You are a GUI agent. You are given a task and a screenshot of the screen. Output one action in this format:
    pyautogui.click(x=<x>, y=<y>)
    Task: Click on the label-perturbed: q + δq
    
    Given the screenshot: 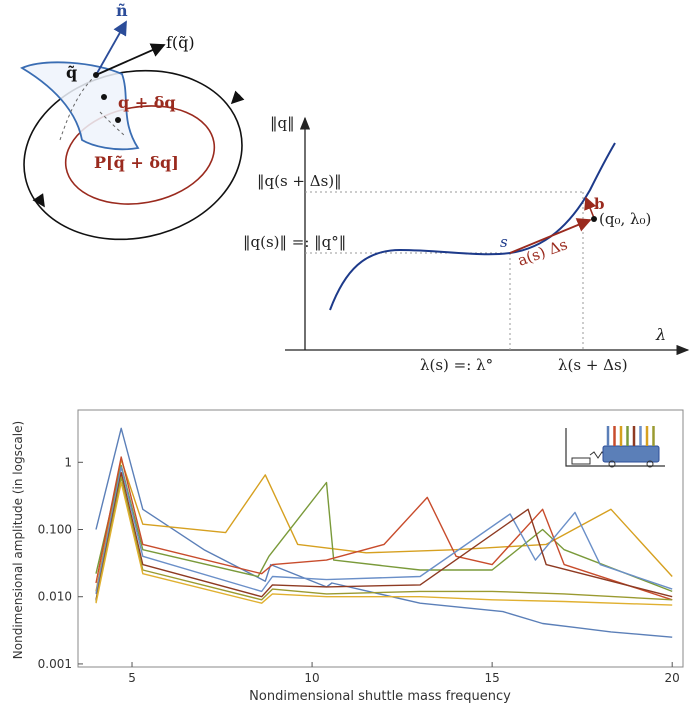 What is the action you would take?
    pyautogui.click(x=147, y=102)
    